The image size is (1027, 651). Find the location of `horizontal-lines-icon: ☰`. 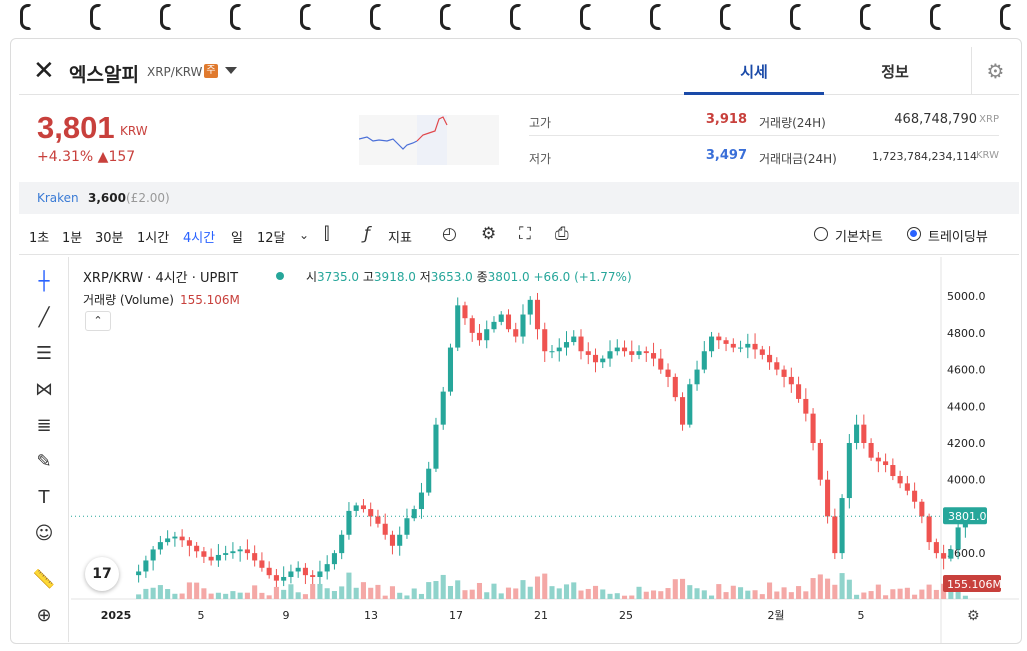

horizontal-lines-icon: ☰ is located at coordinates (44, 353).